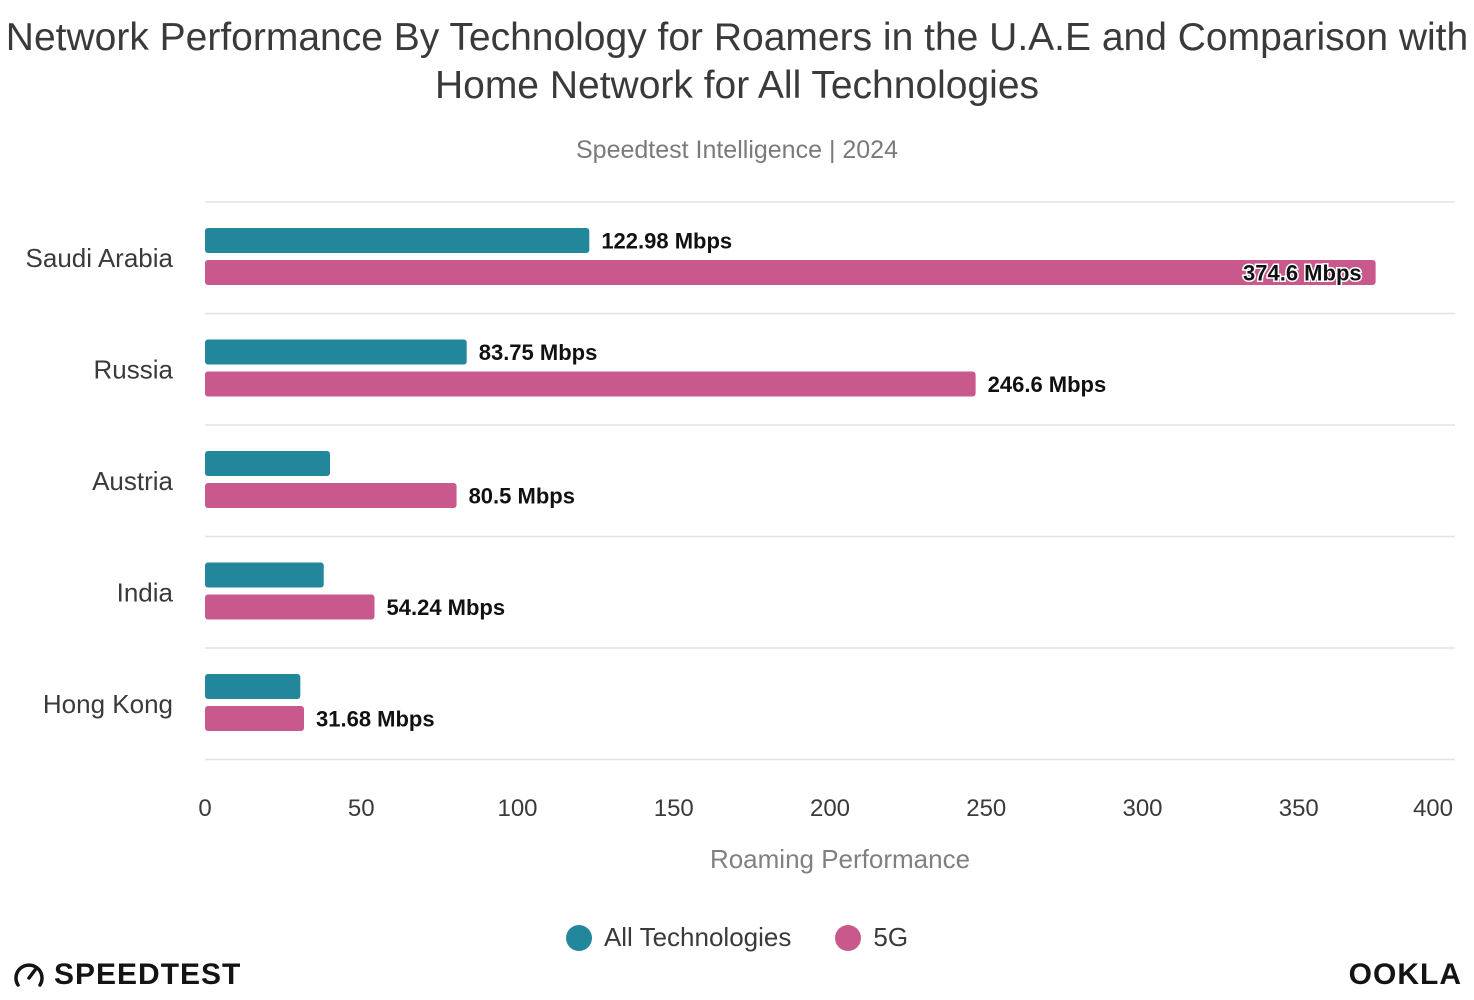 This screenshot has width=1474, height=1000. I want to click on bar-5g-hong-kong, so click(254, 718).